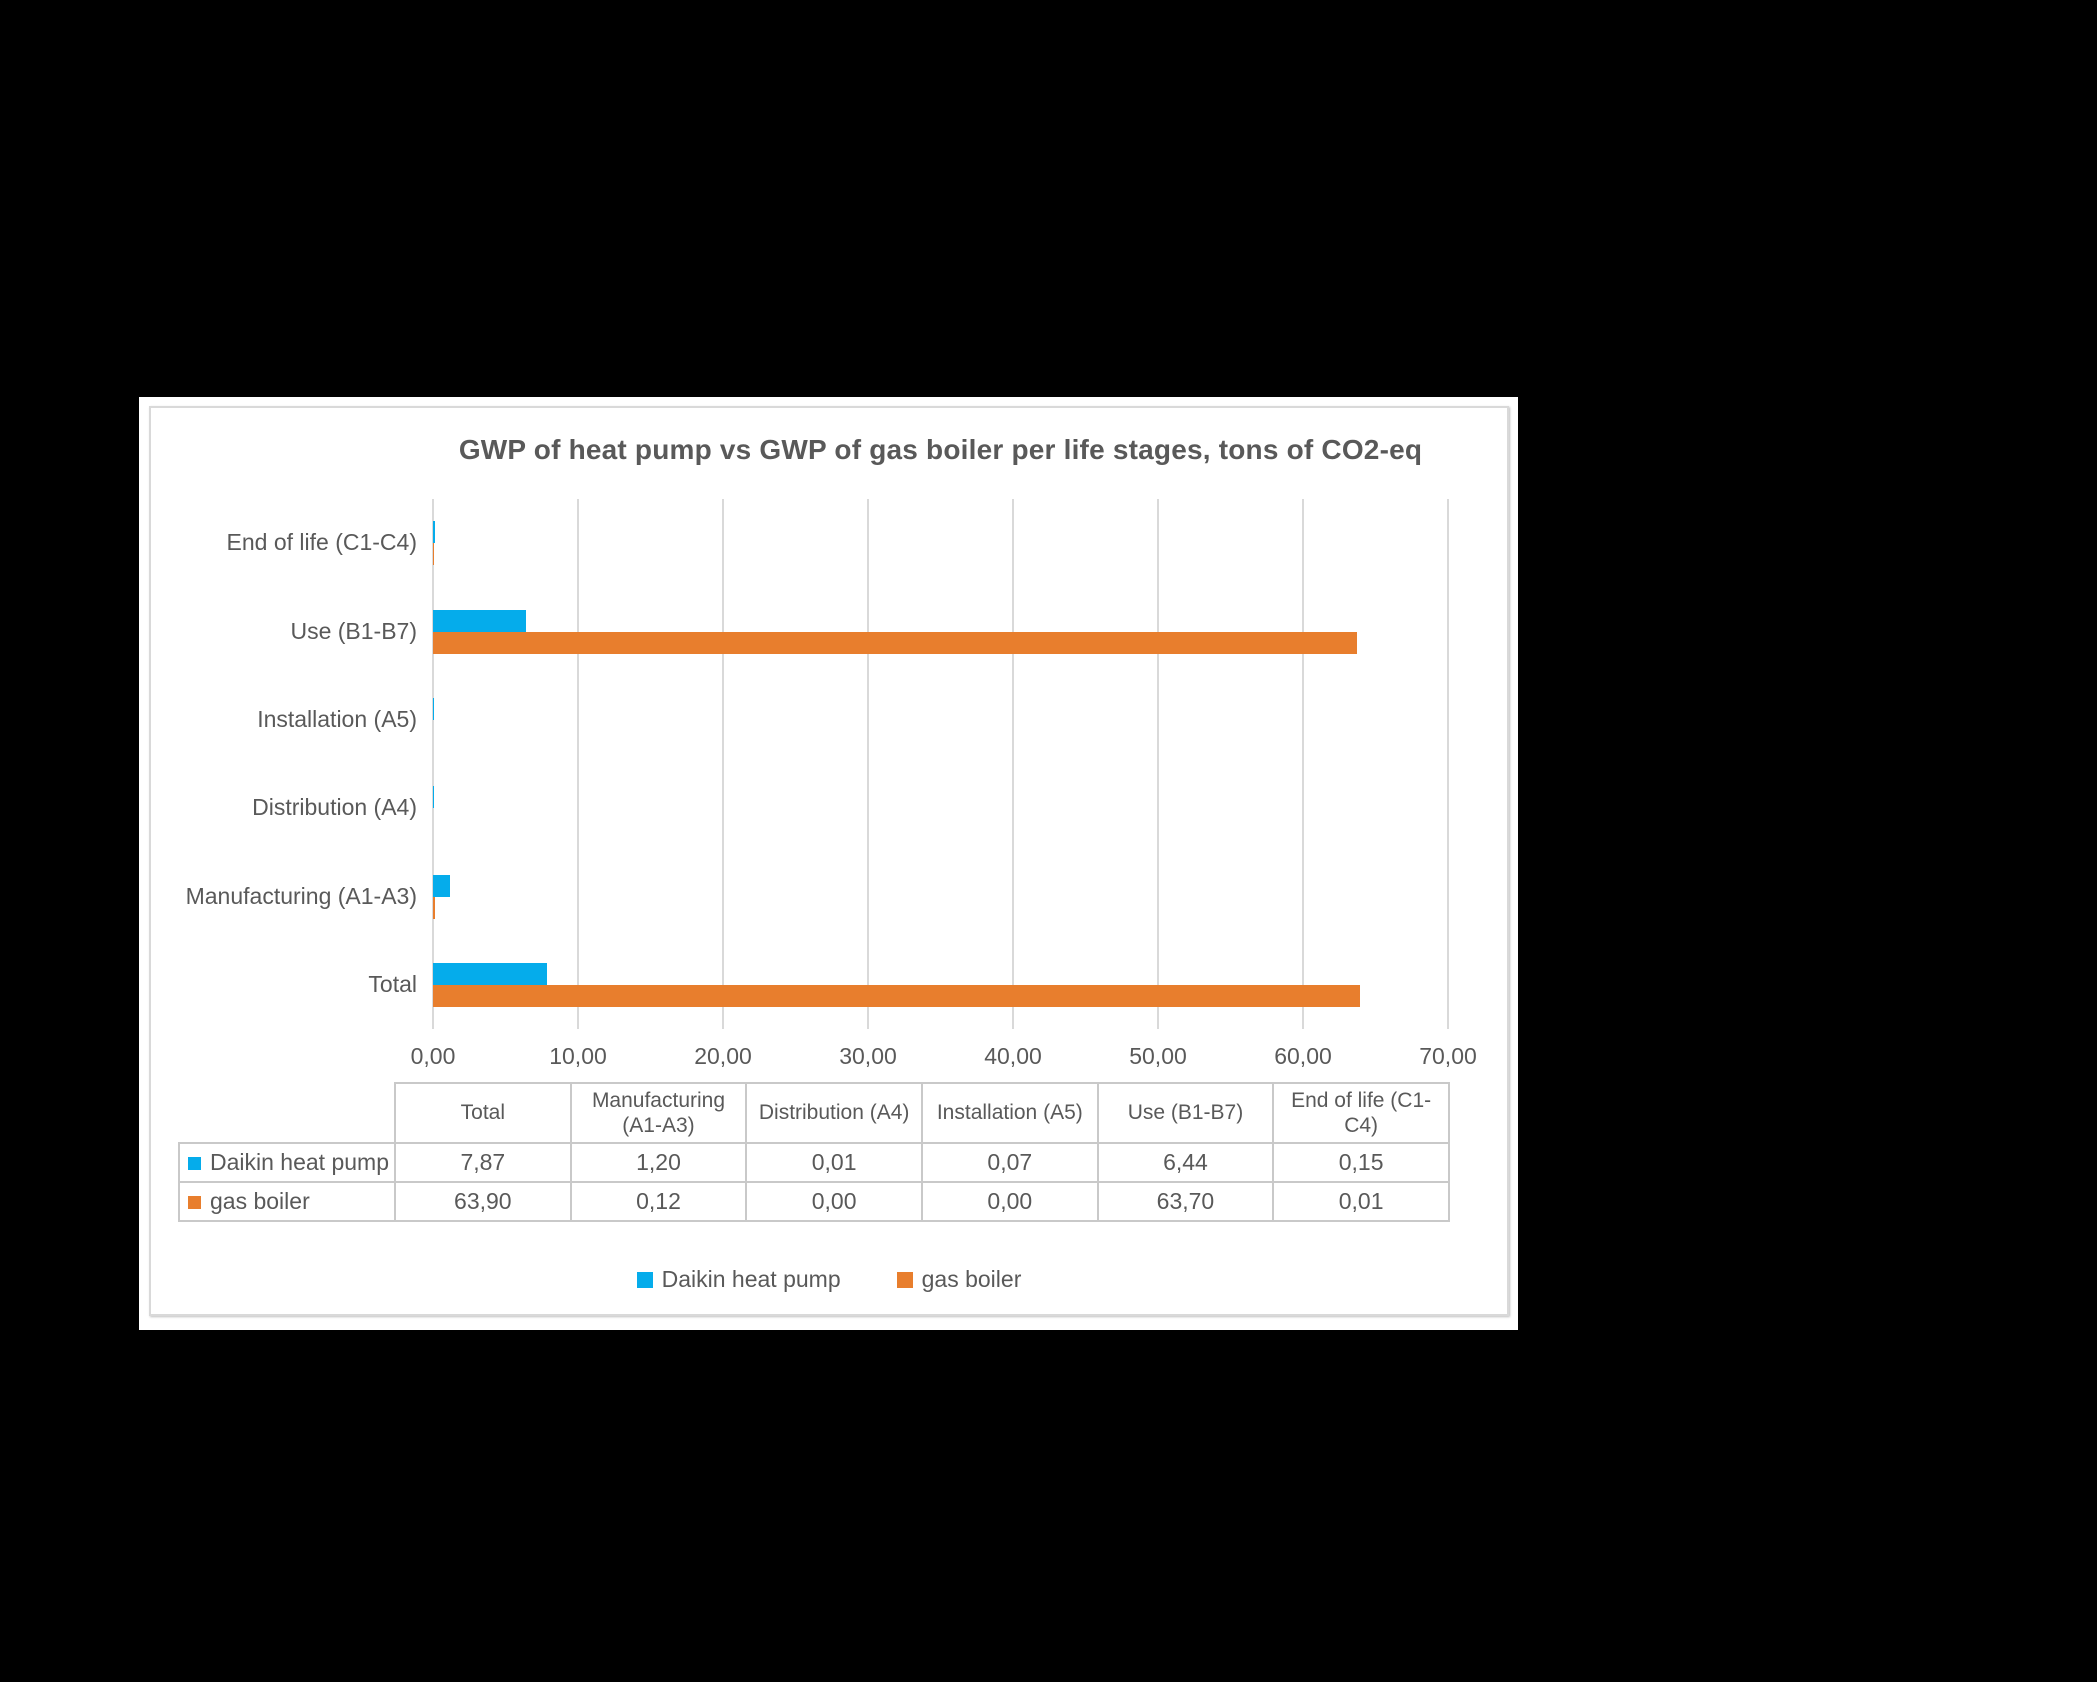 This screenshot has width=2097, height=1682. I want to click on category-label: Use (B1-B7), so click(353, 630).